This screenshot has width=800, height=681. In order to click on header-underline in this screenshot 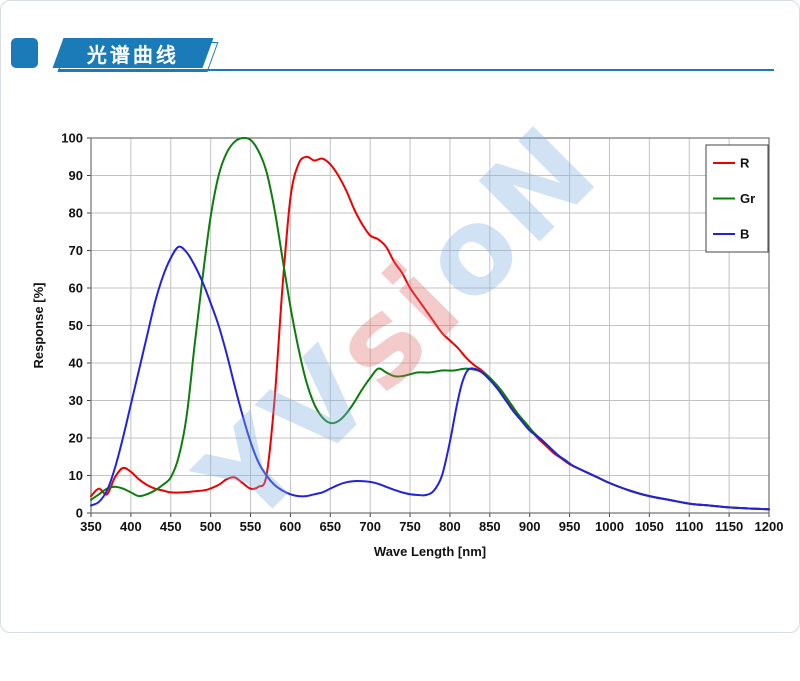, I will do `click(416, 70)`.